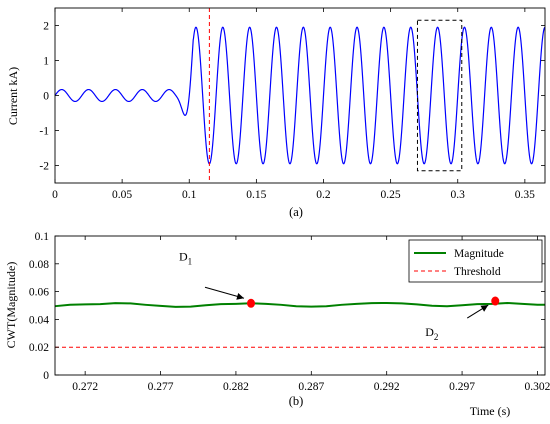 The image size is (550, 424). I want to click on chart-a-xtick-label: 0.15, so click(256, 195).